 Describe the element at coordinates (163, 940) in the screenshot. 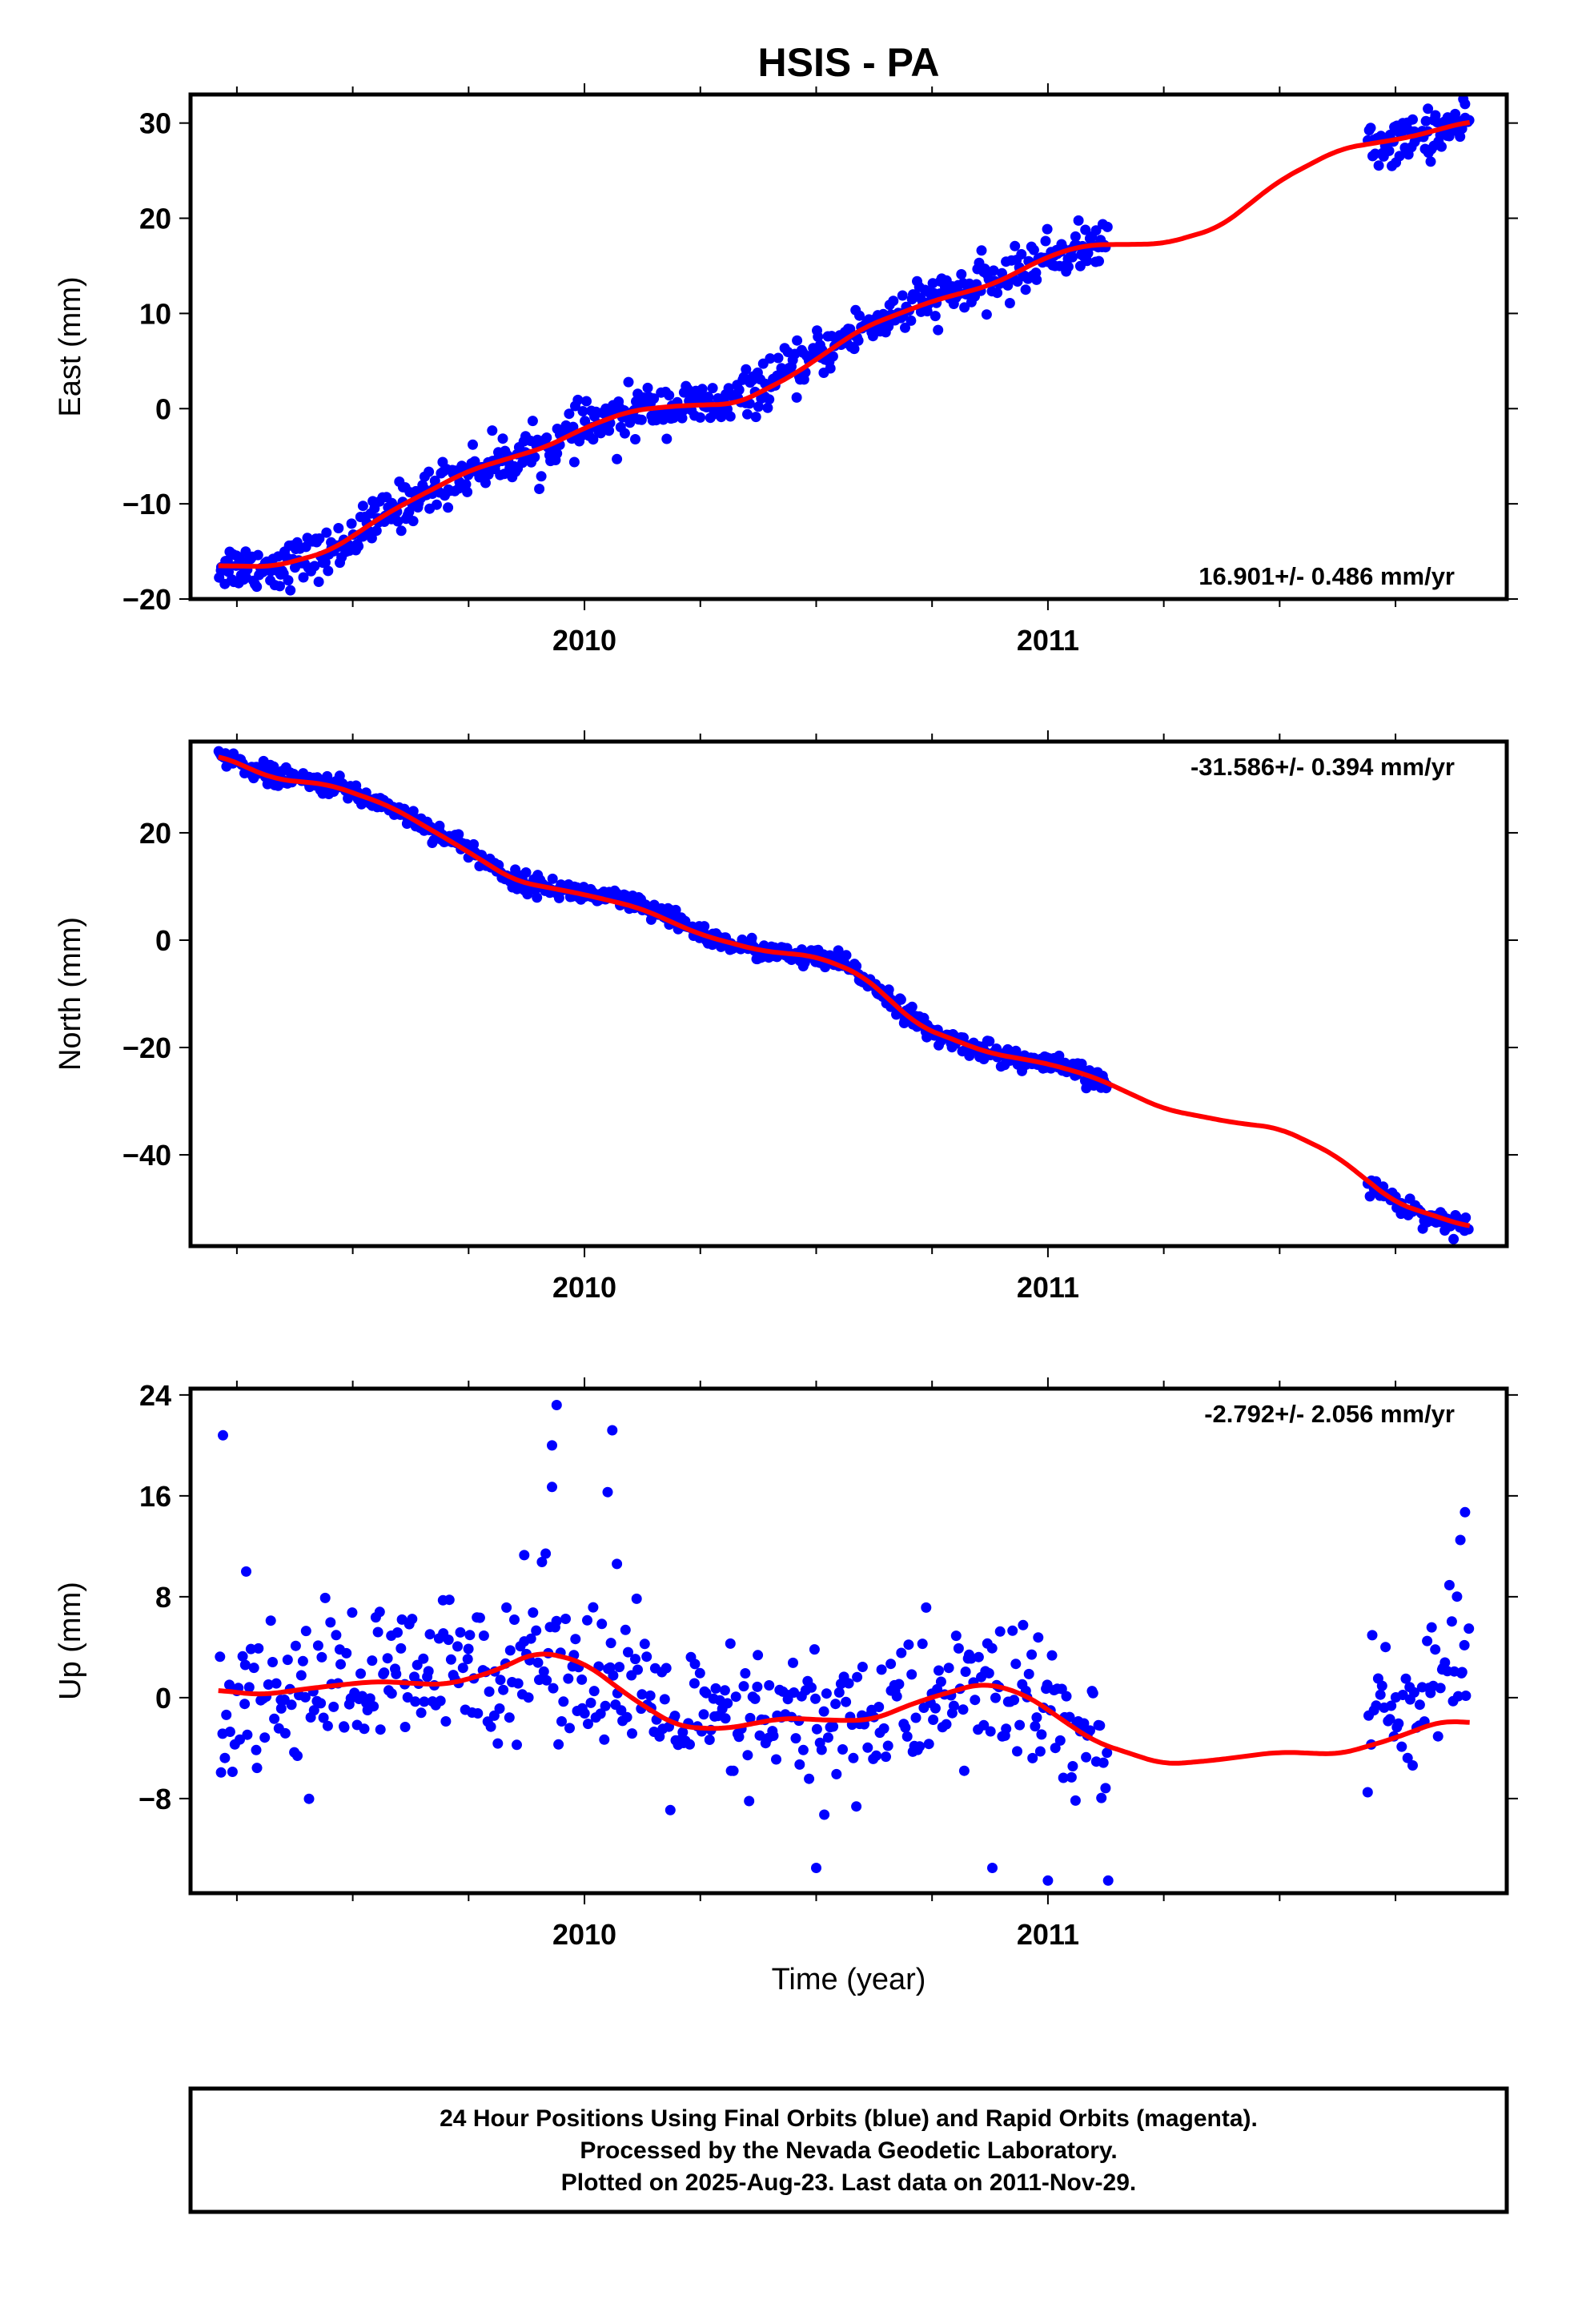

I see `north-y-tick-label: 0` at that location.